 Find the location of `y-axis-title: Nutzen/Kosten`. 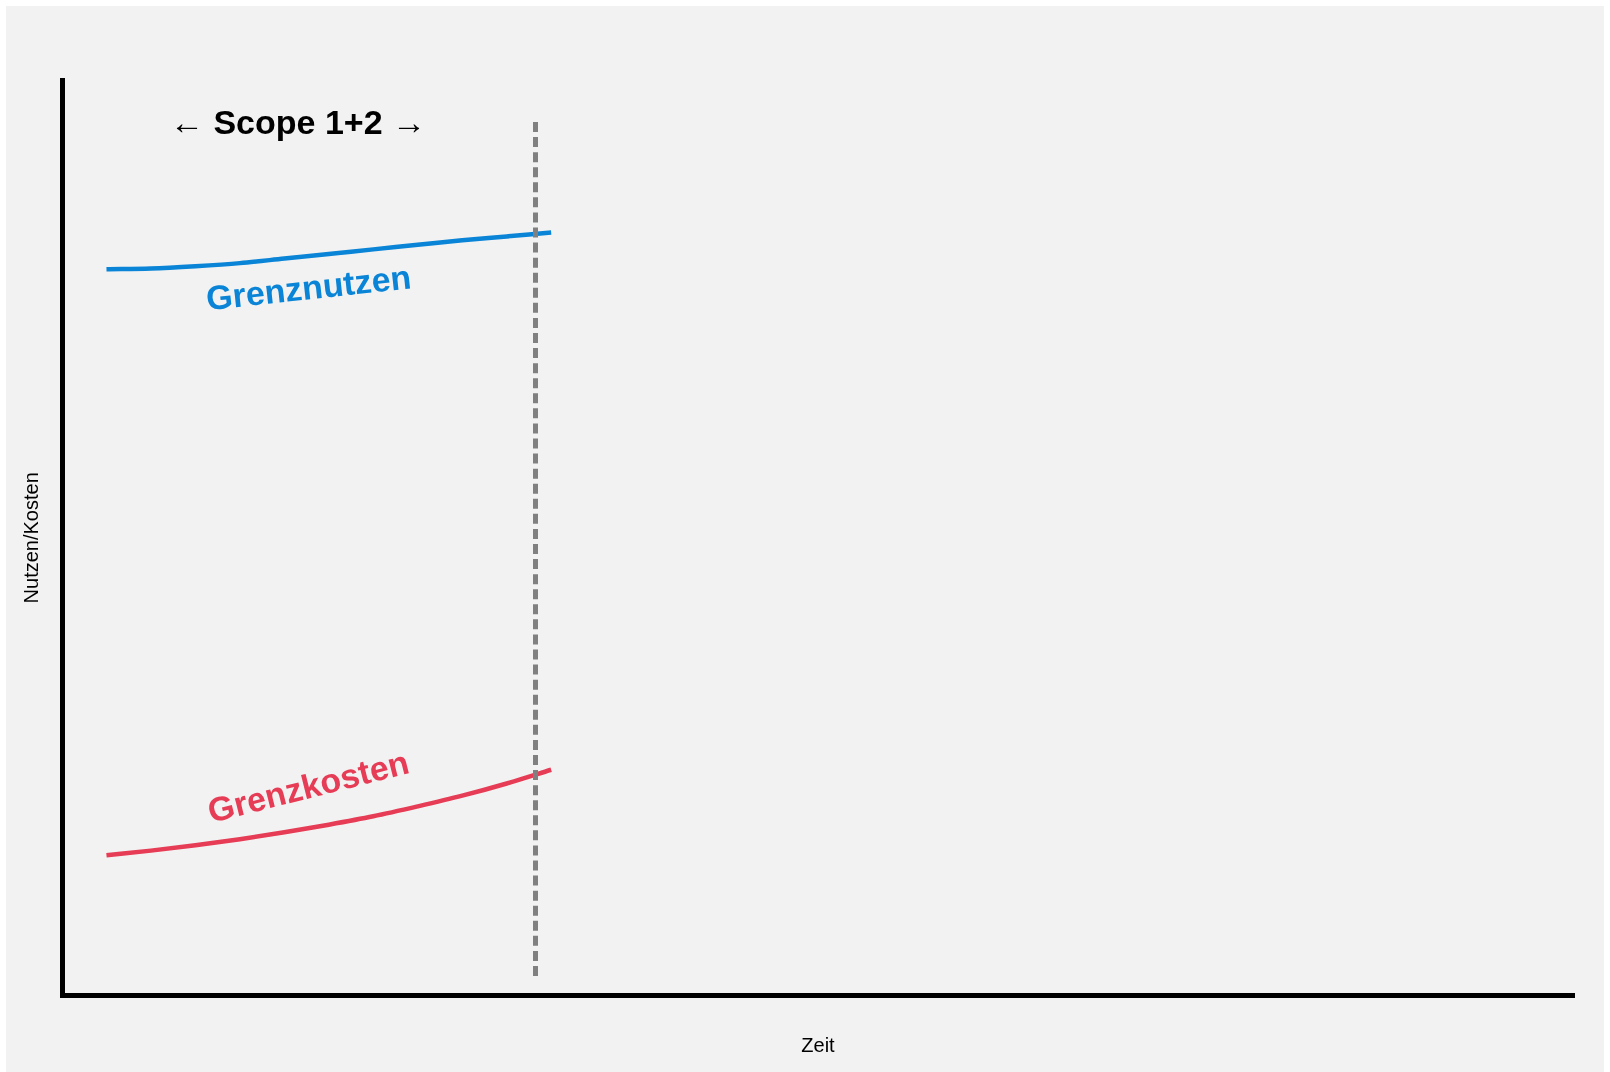

y-axis-title: Nutzen/Kosten is located at coordinates (30, 538).